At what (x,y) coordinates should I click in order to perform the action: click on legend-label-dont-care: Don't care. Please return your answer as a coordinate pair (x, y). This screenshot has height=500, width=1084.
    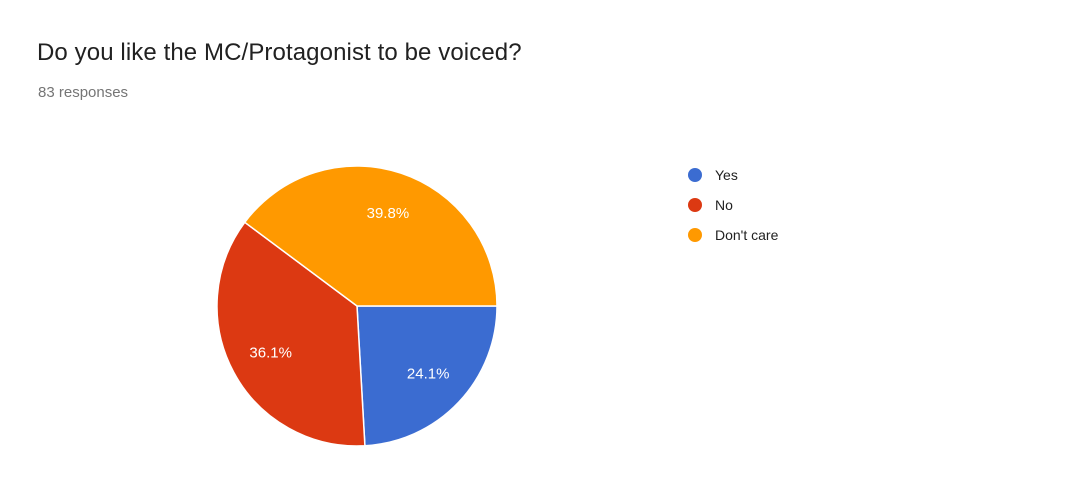
    Looking at the image, I should click on (747, 235).